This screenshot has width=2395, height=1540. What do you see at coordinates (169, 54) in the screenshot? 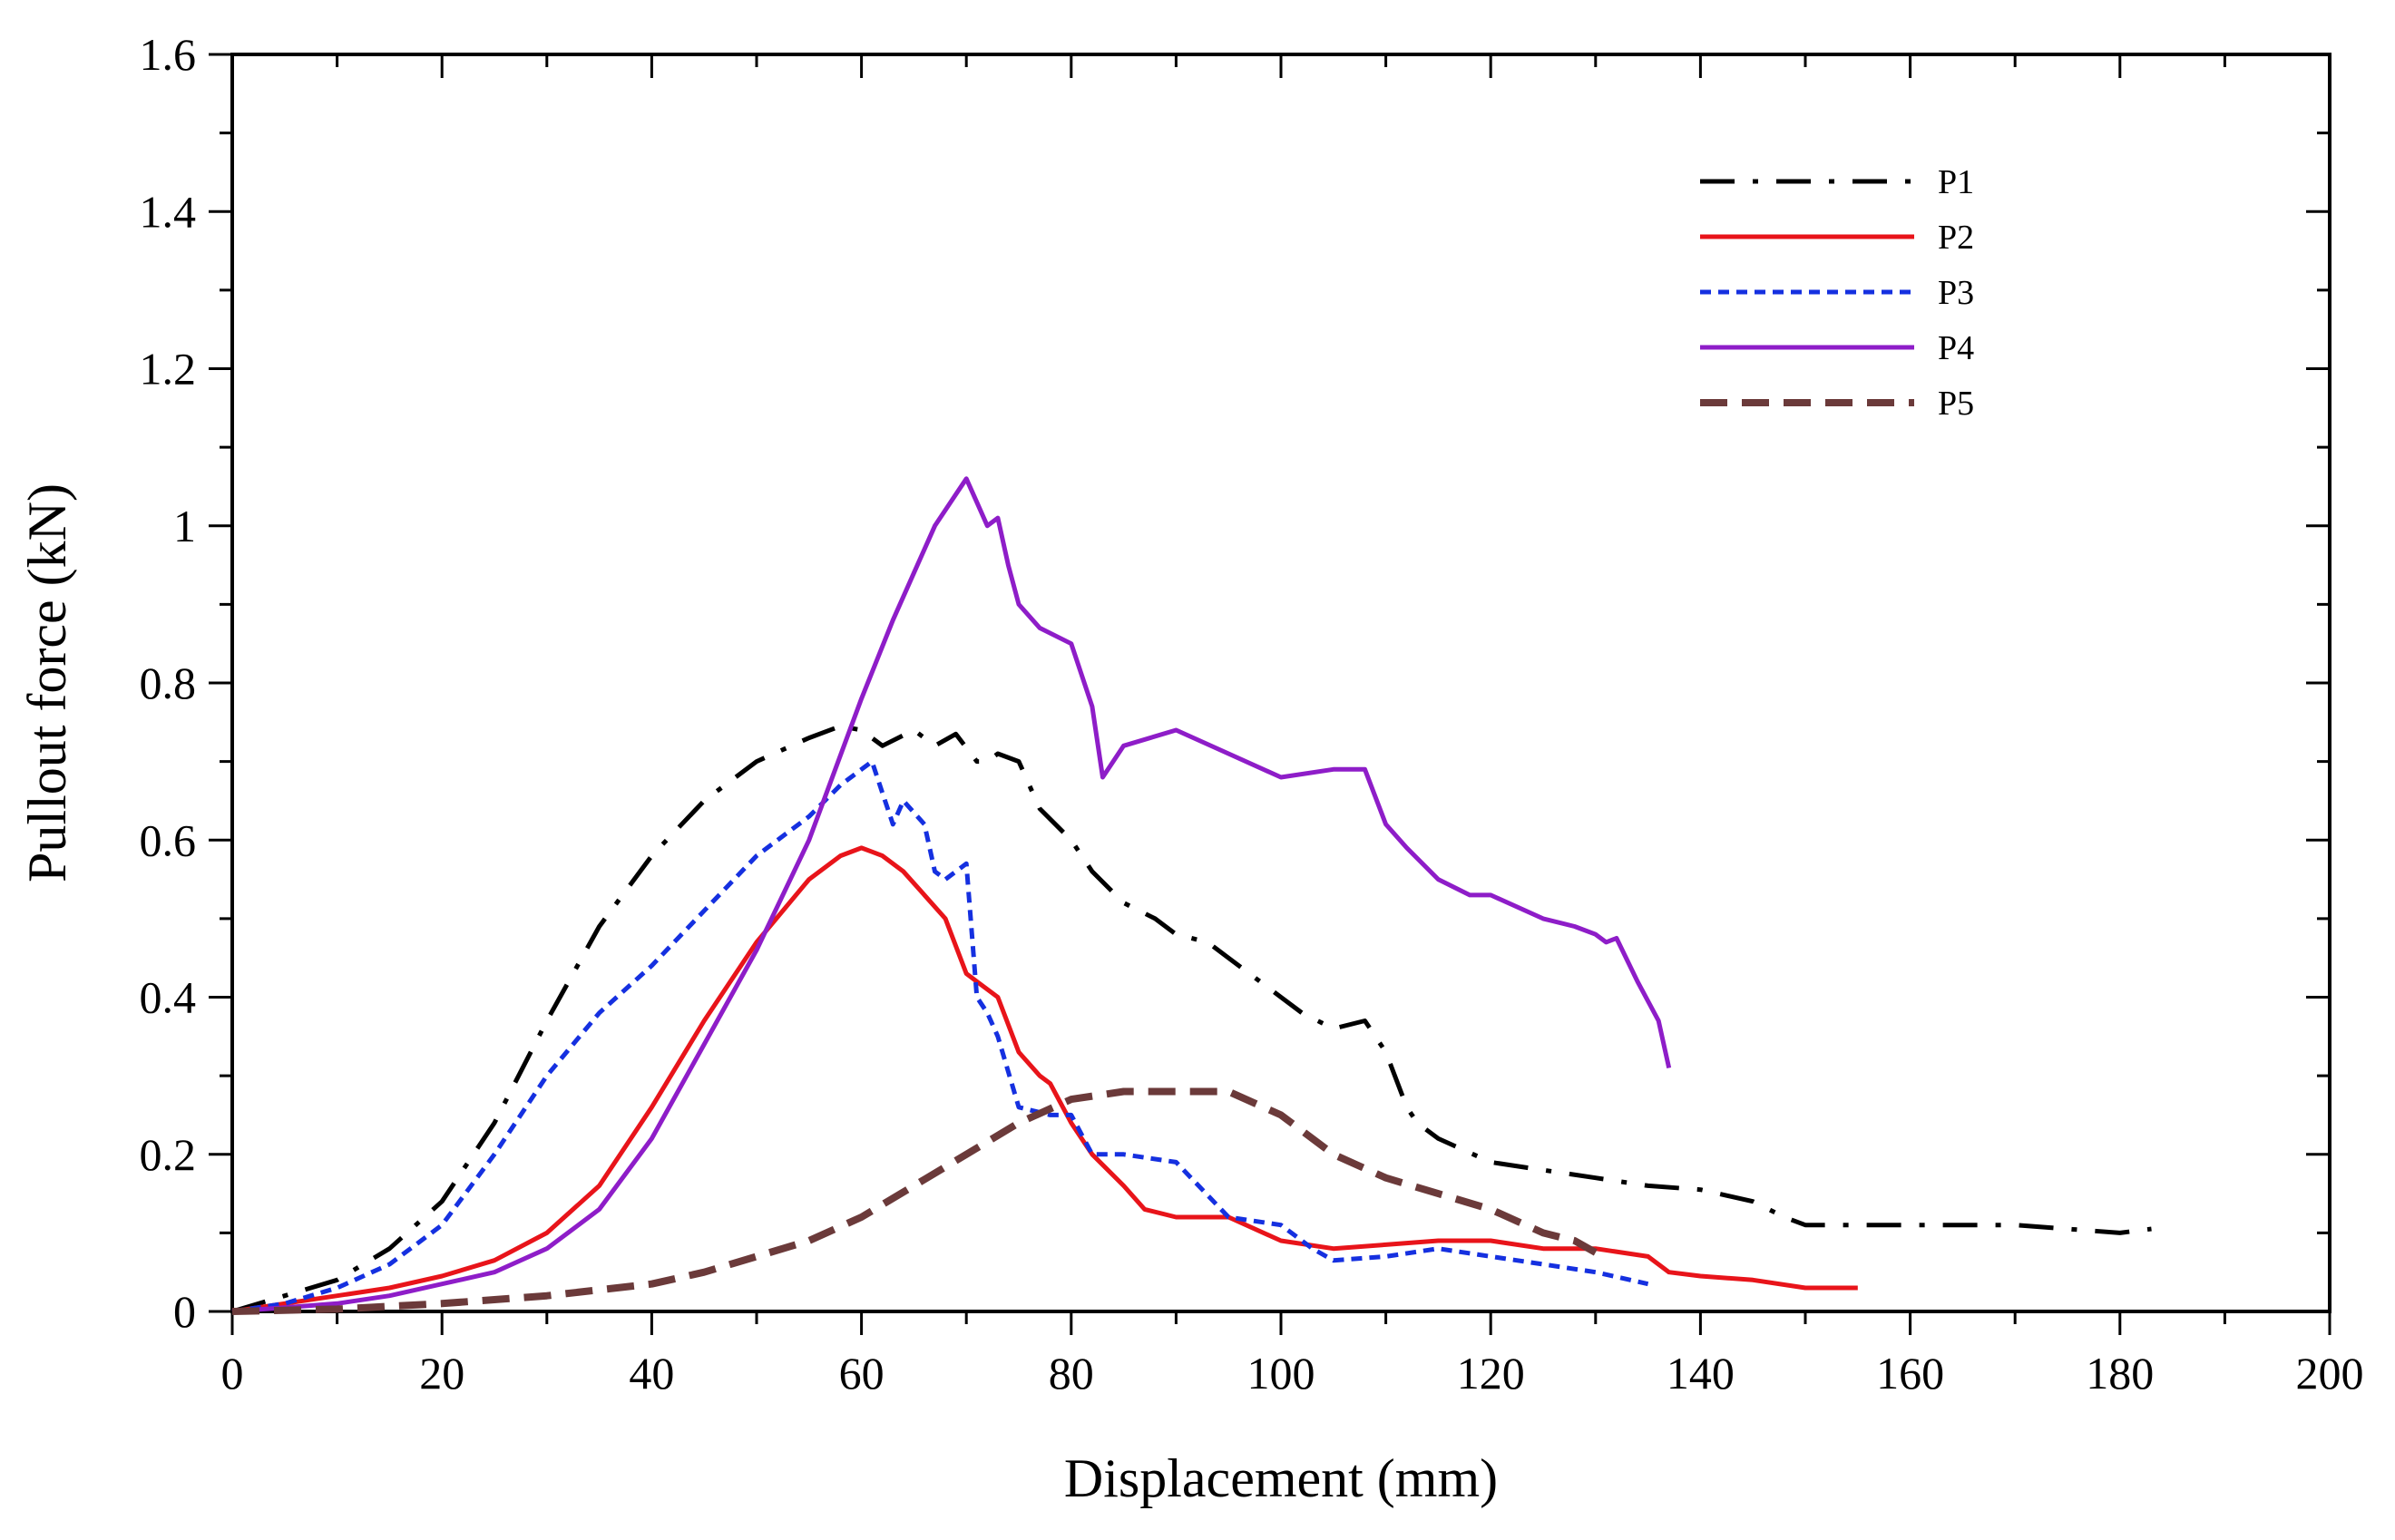
I see `y-tick-label: 1.6` at bounding box center [169, 54].